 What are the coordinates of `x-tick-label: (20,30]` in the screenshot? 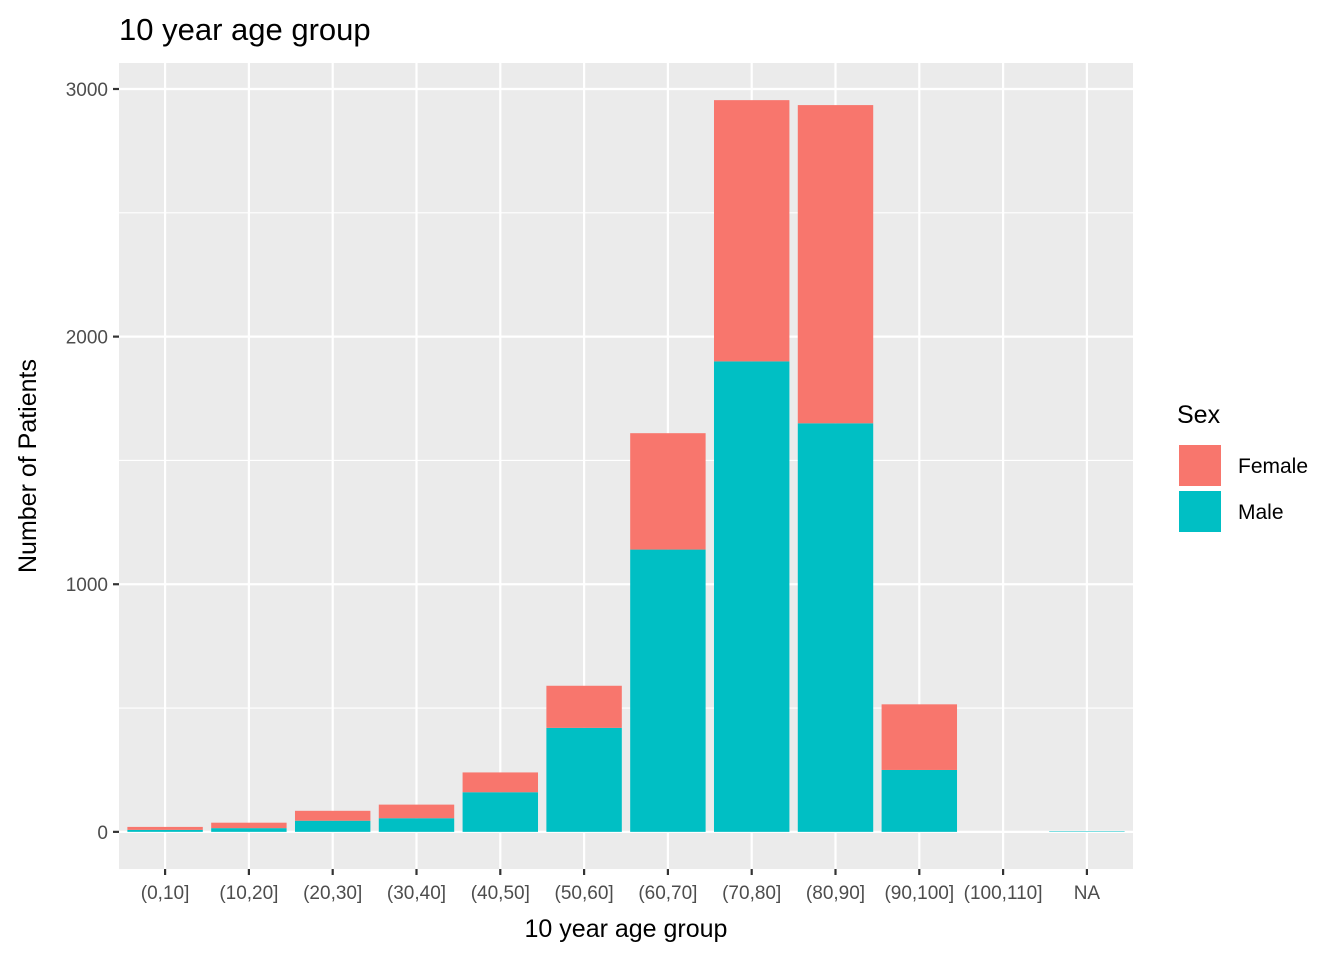 It's located at (332, 893).